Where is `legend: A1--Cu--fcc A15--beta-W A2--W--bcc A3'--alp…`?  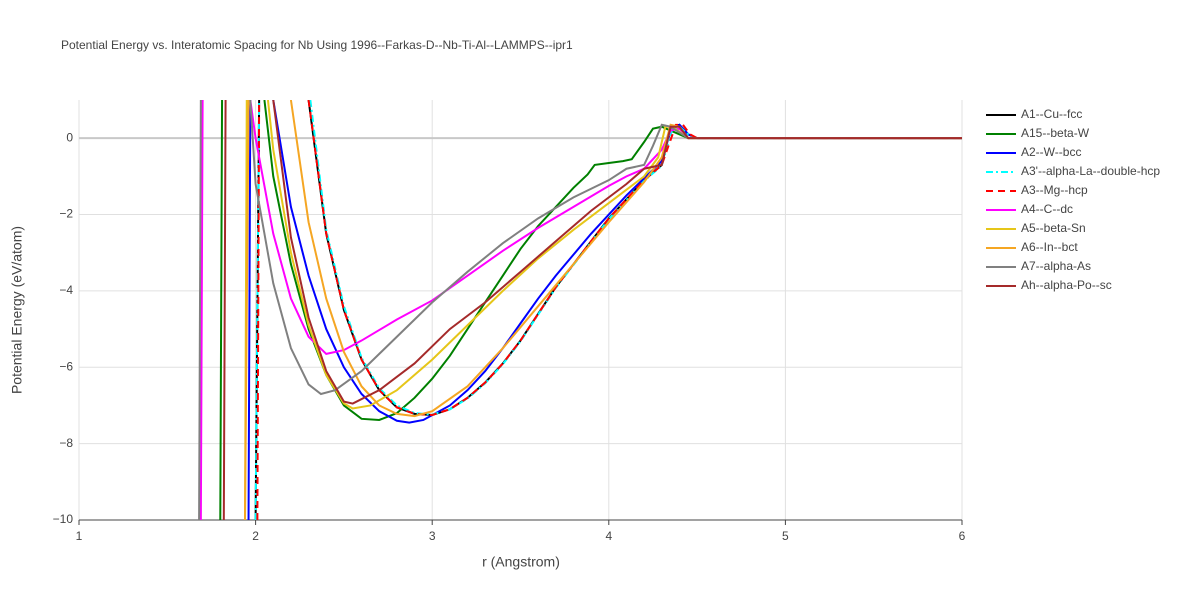
legend: A1--Cu--fcc A15--beta-W A2--W--bcc A3'--alp… is located at coordinates (1073, 199).